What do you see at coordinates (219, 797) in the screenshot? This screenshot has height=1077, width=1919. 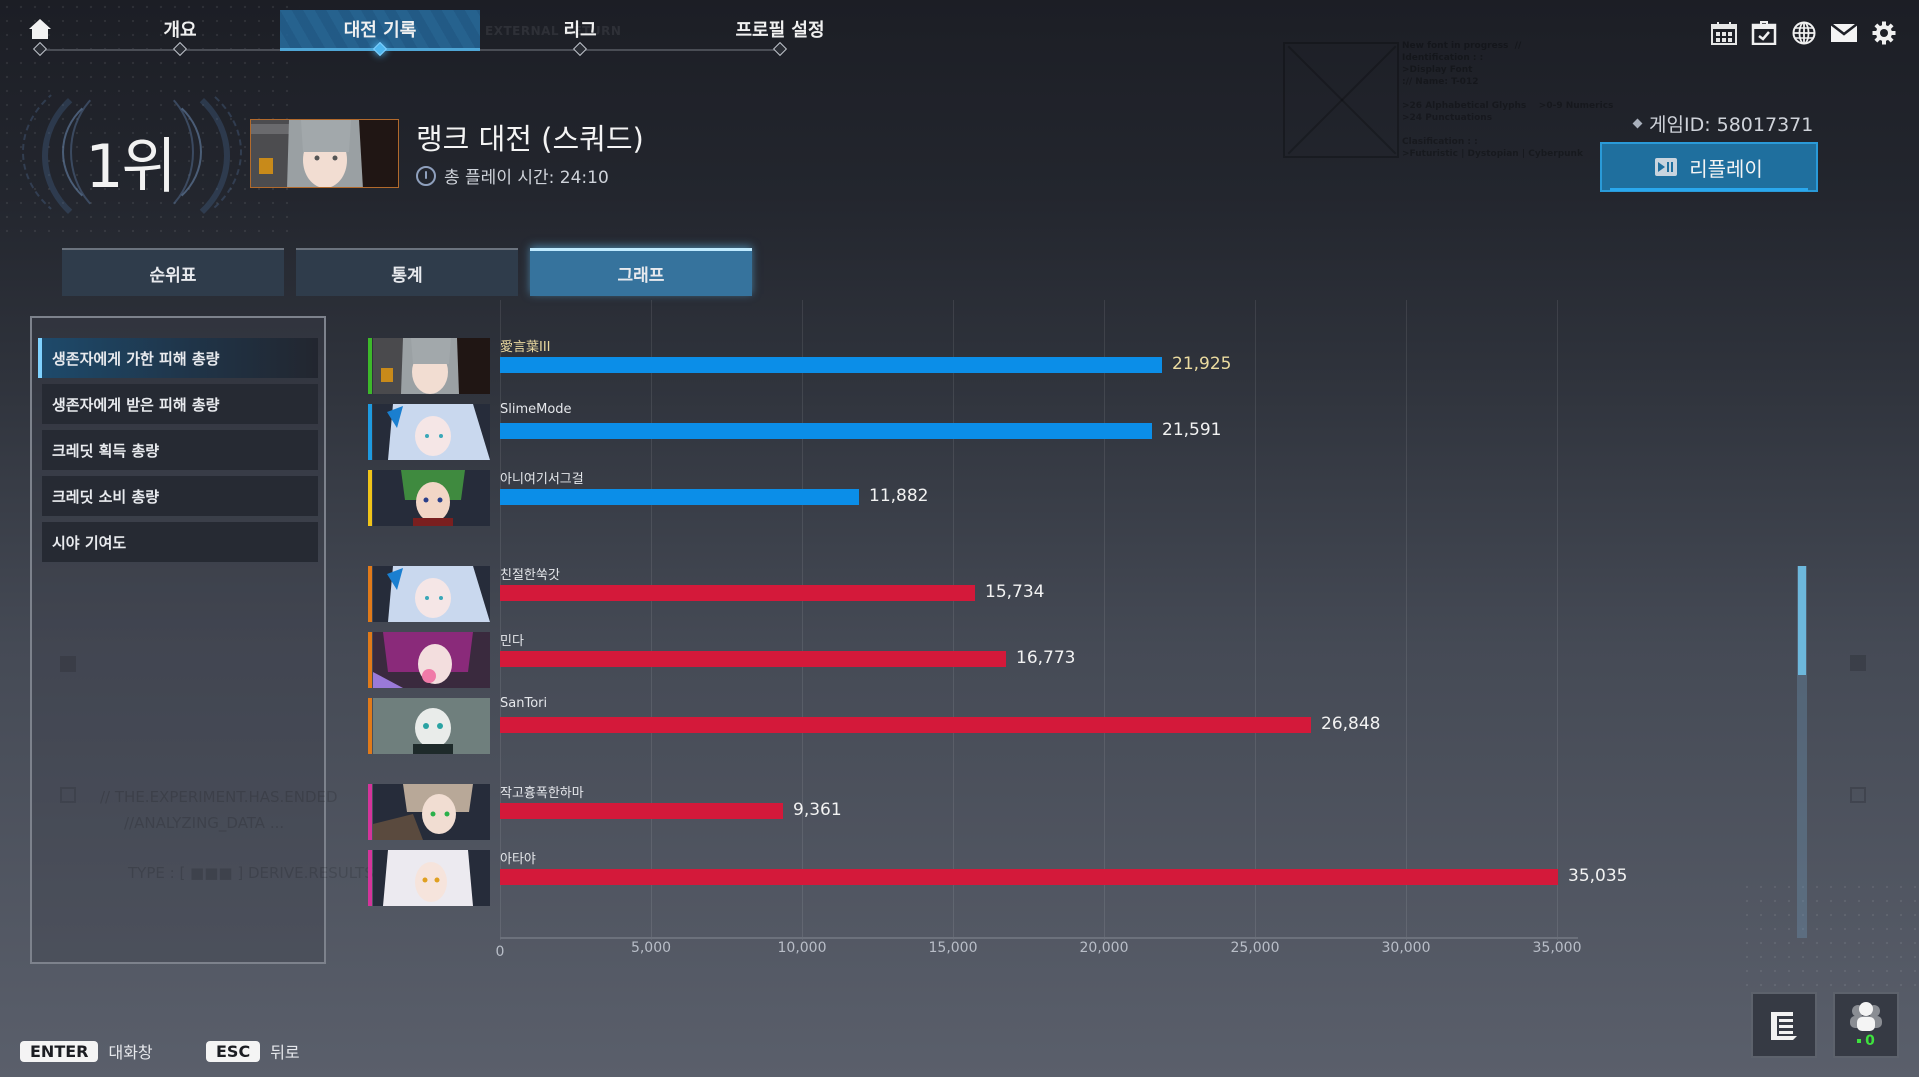 I see `bg-faint-text: // THE.EXPERIMENT.HAS.ENDED` at bounding box center [219, 797].